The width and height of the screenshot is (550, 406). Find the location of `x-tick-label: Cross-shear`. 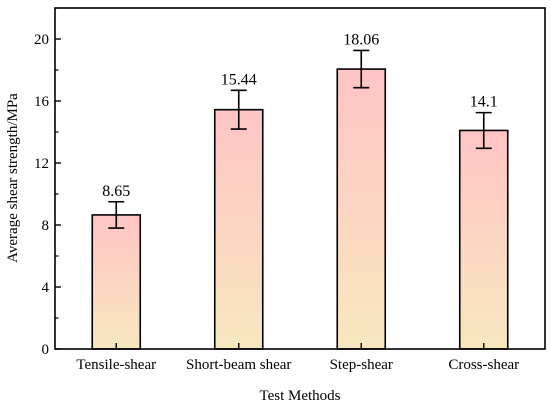

x-tick-label: Cross-shear is located at coordinates (483, 365).